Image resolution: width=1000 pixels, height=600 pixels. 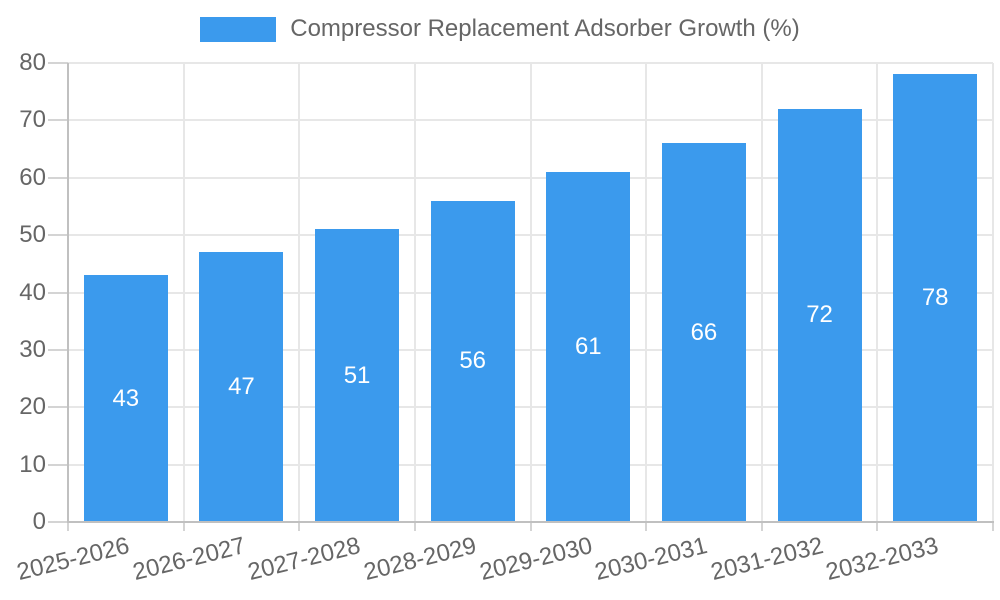 What do you see at coordinates (32, 120) in the screenshot?
I see `y-axis-label: 70` at bounding box center [32, 120].